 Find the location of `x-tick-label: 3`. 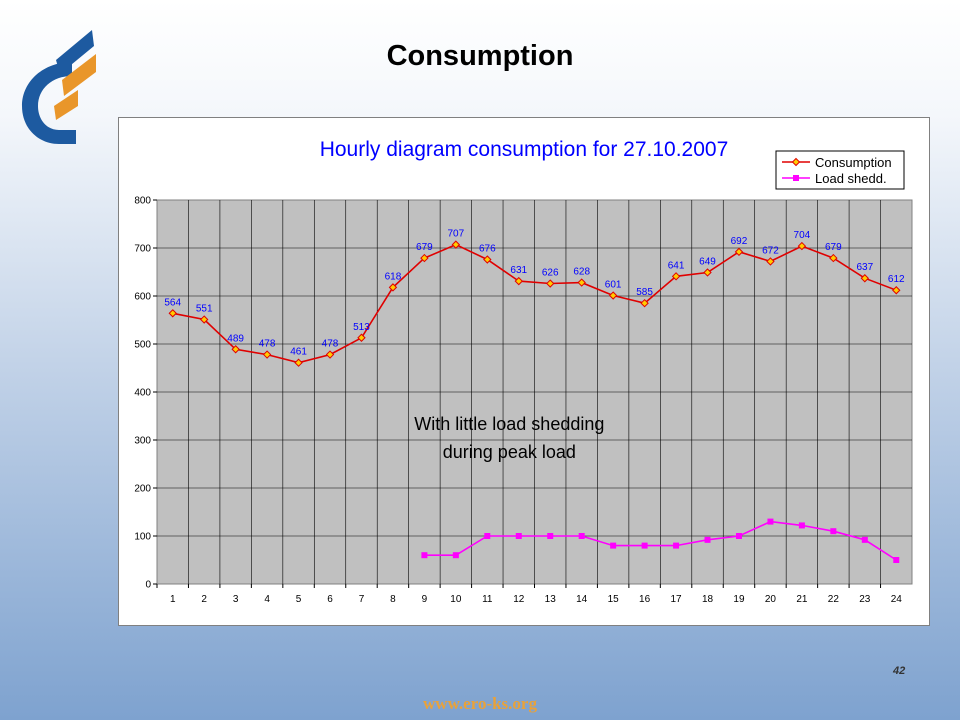

x-tick-label: 3 is located at coordinates (236, 599).